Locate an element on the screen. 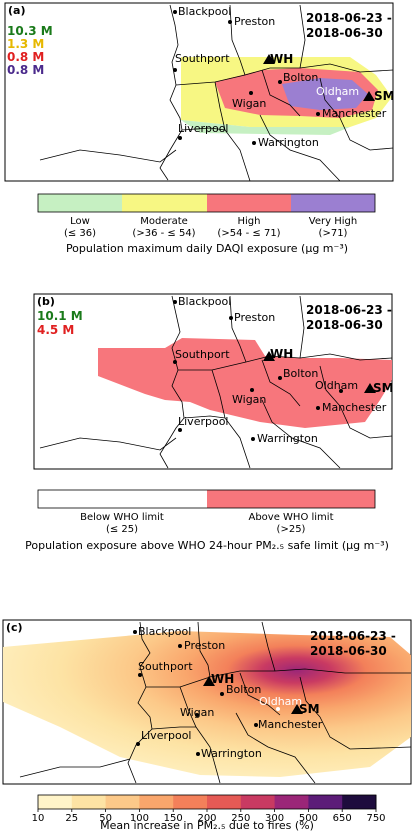 The height and width of the screenshot is (833, 414). wh-marker-c is located at coordinates (209, 681).